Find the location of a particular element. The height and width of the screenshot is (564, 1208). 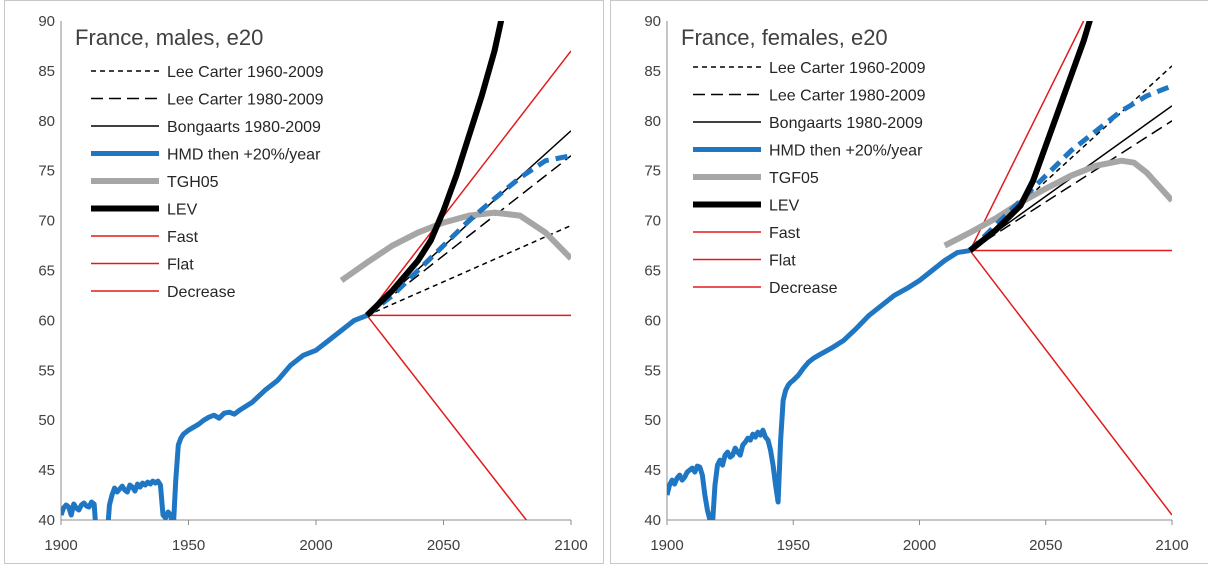

legend-label-tgf05: TGF05 is located at coordinates (794, 178).